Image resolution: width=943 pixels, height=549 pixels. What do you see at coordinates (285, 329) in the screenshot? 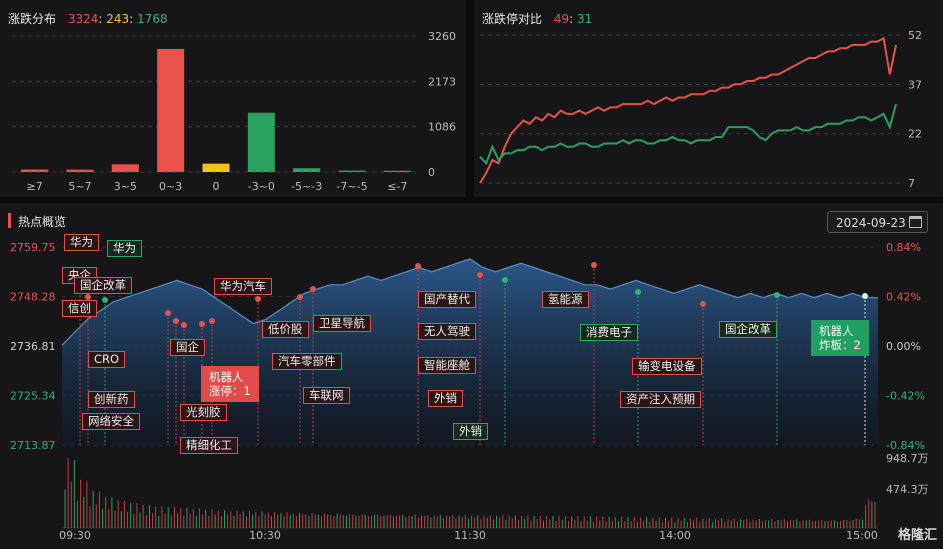
I see `hotspot-tag: 低价股` at bounding box center [285, 329].